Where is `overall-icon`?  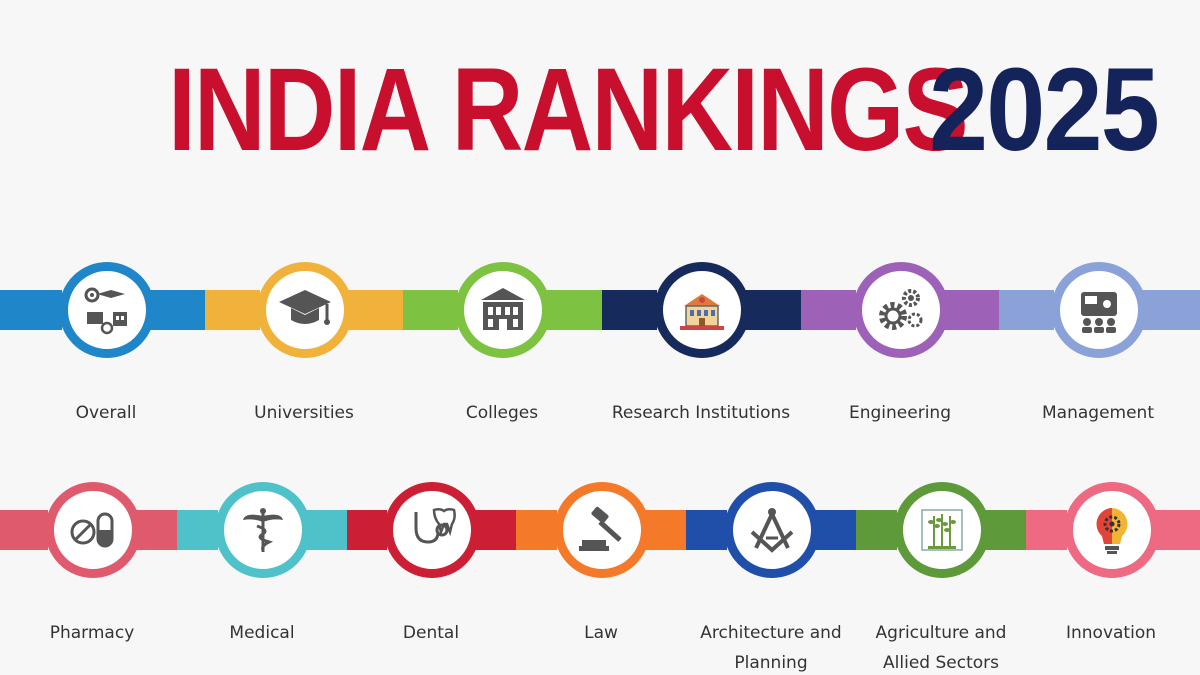
overall-icon is located at coordinates (107, 310).